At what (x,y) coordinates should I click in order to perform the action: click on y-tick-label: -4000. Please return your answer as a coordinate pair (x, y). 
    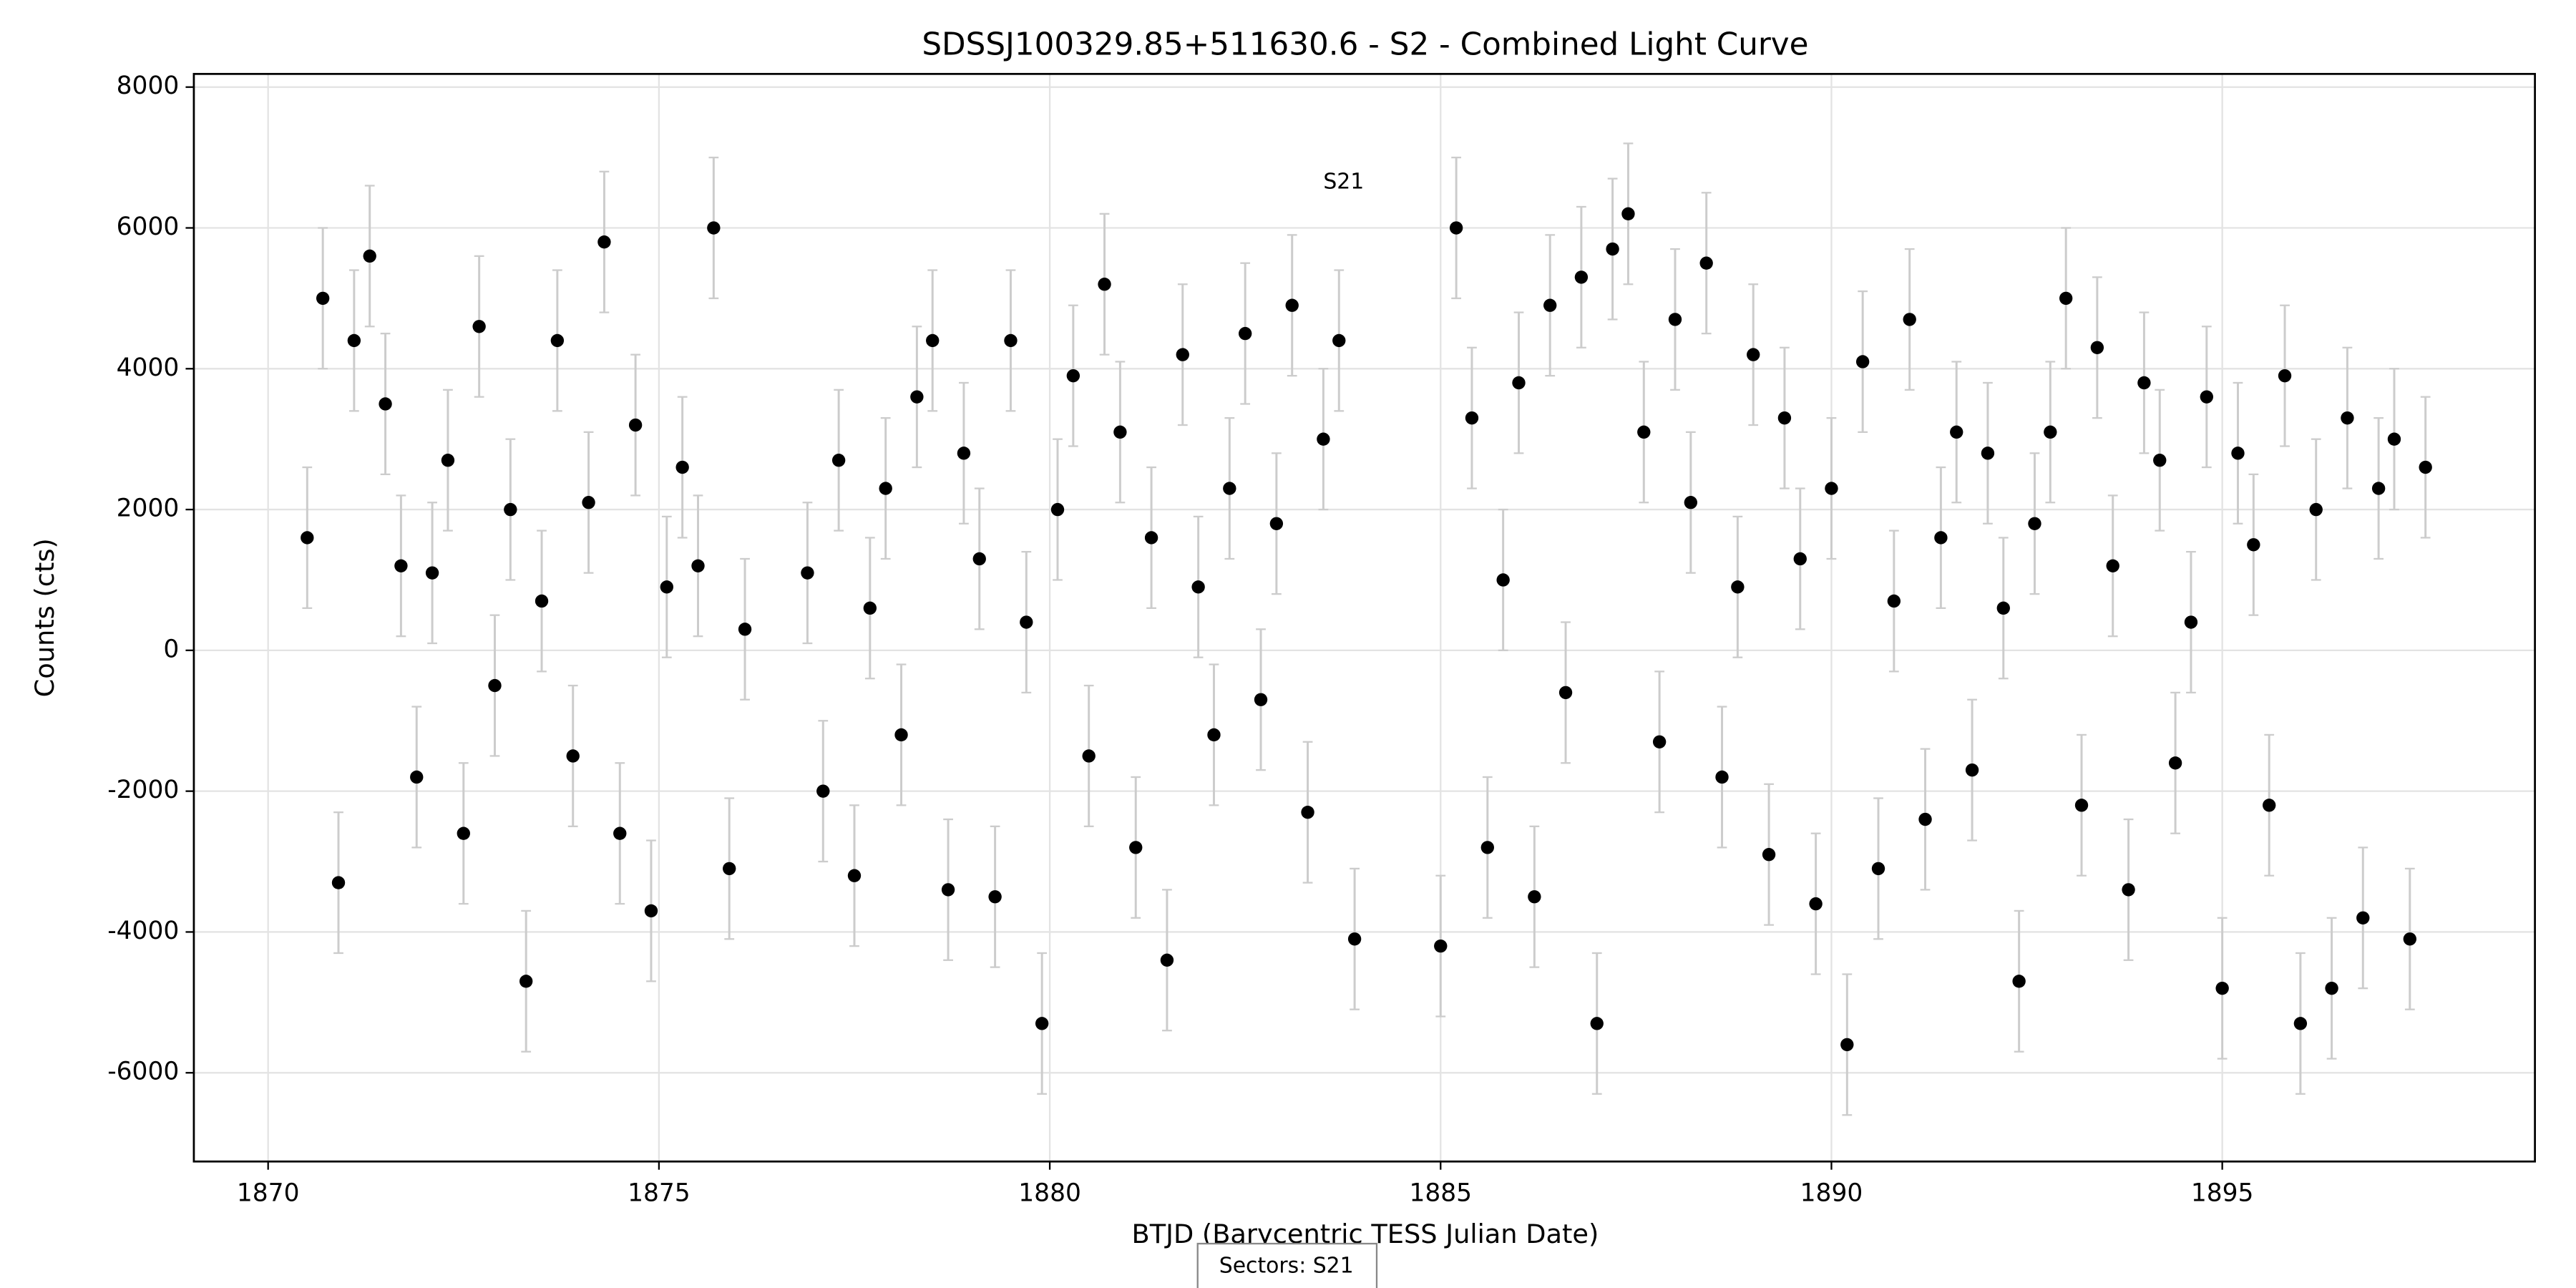
    Looking at the image, I should click on (143, 931).